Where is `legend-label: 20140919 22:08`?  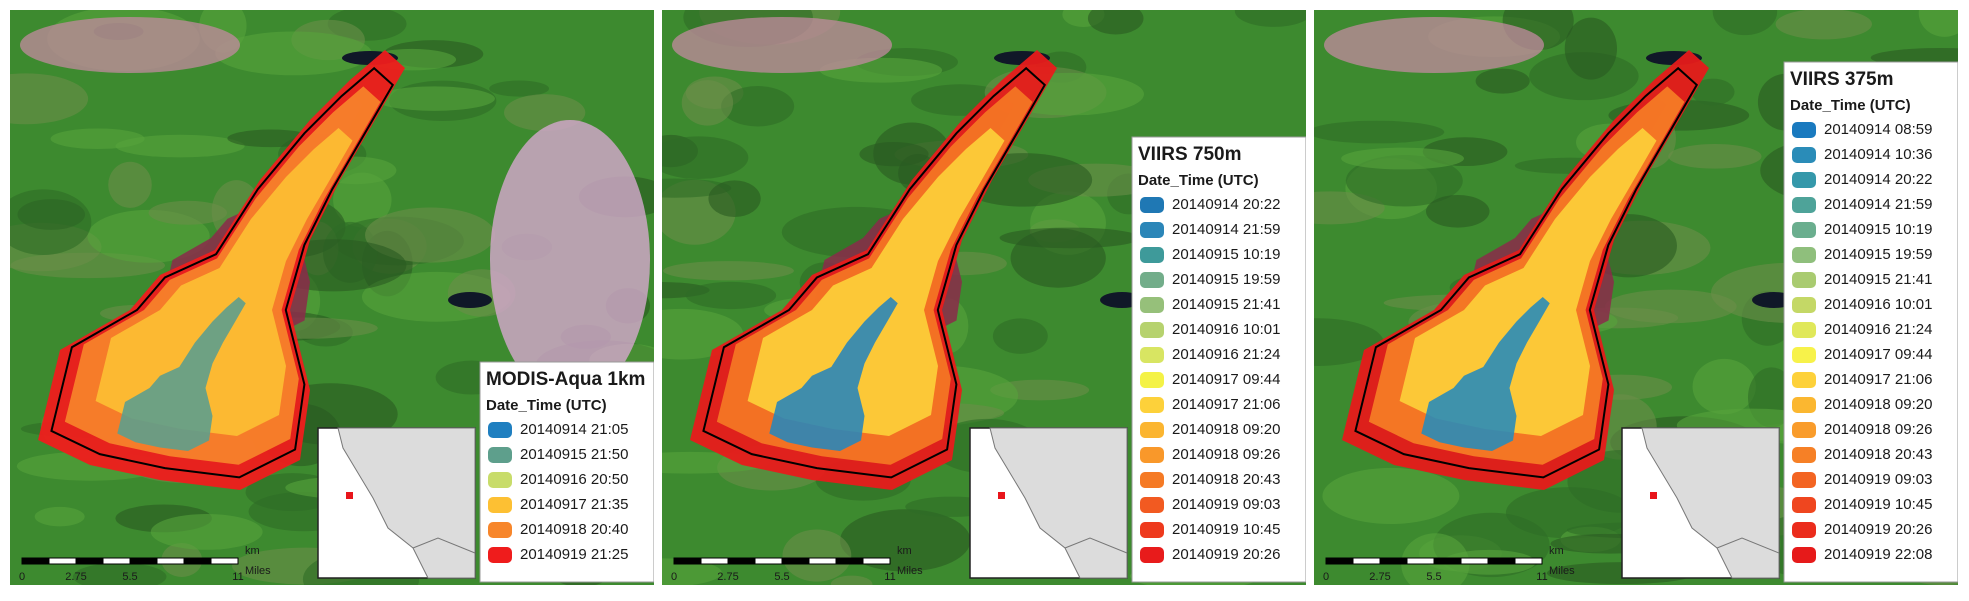
legend-label: 20140919 22:08 is located at coordinates (1878, 554).